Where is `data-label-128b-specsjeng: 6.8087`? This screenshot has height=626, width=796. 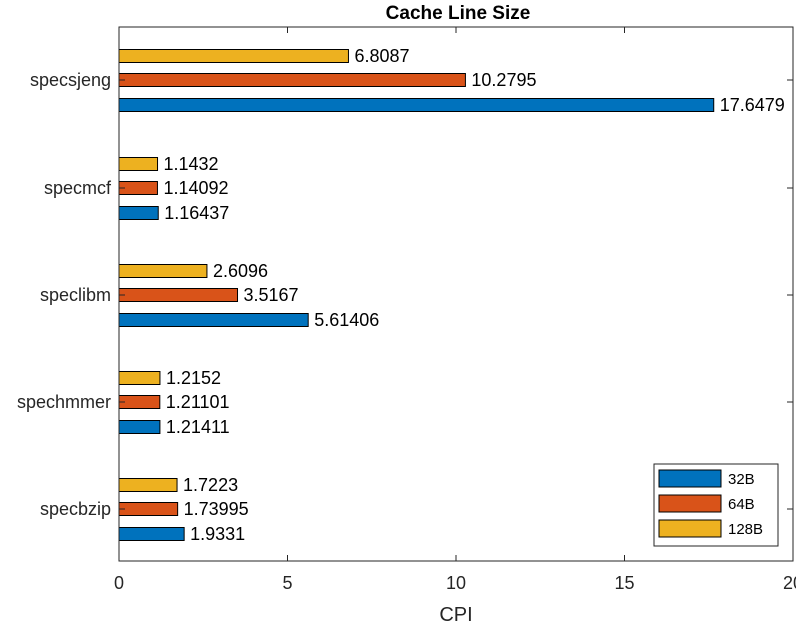 data-label-128b-specsjeng: 6.8087 is located at coordinates (381, 56).